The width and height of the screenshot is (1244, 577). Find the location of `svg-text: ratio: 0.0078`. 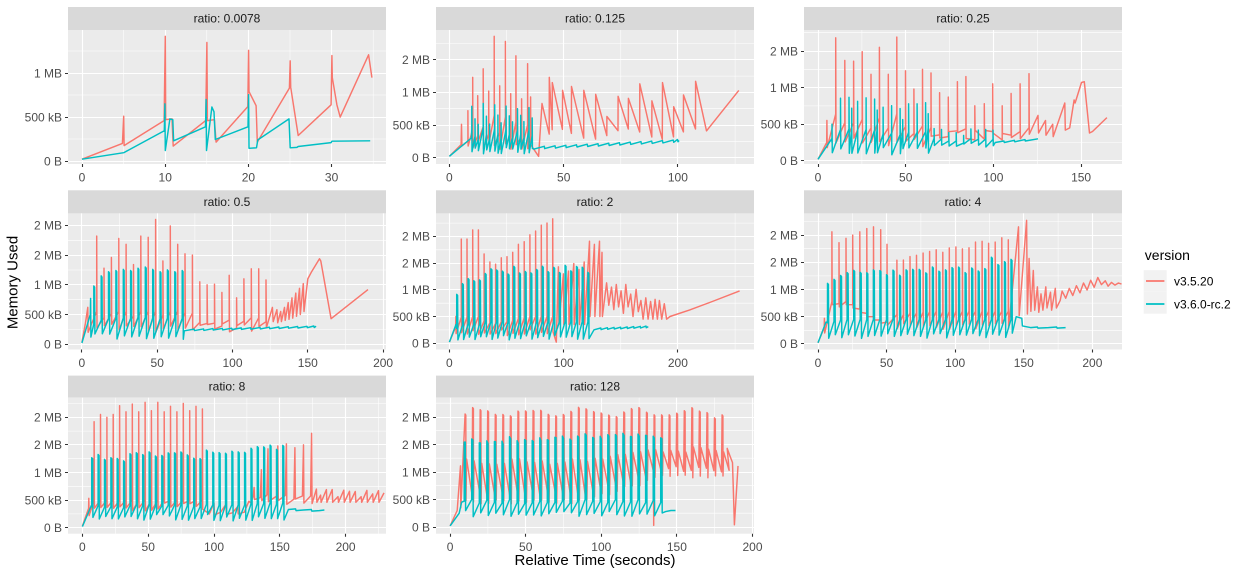

svg-text: ratio: 0.0078 is located at coordinates (227, 19).